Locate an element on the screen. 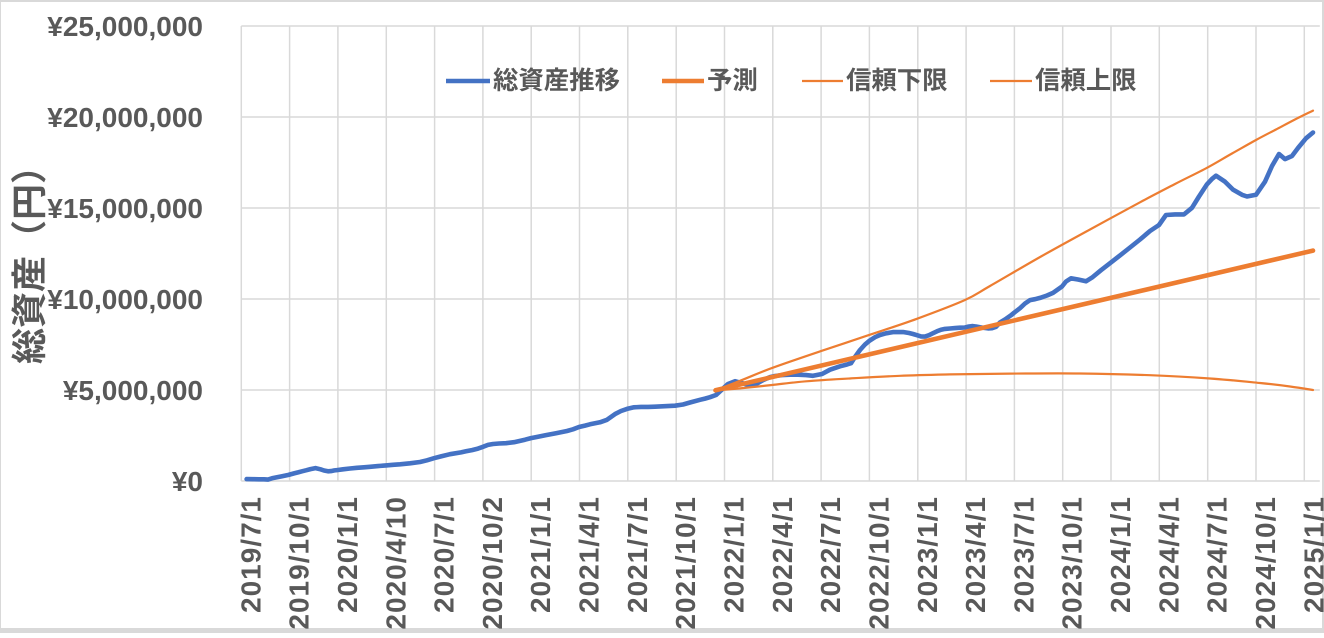 This screenshot has height=638, width=1324. svg-text: ¥0 is located at coordinates (187, 481).